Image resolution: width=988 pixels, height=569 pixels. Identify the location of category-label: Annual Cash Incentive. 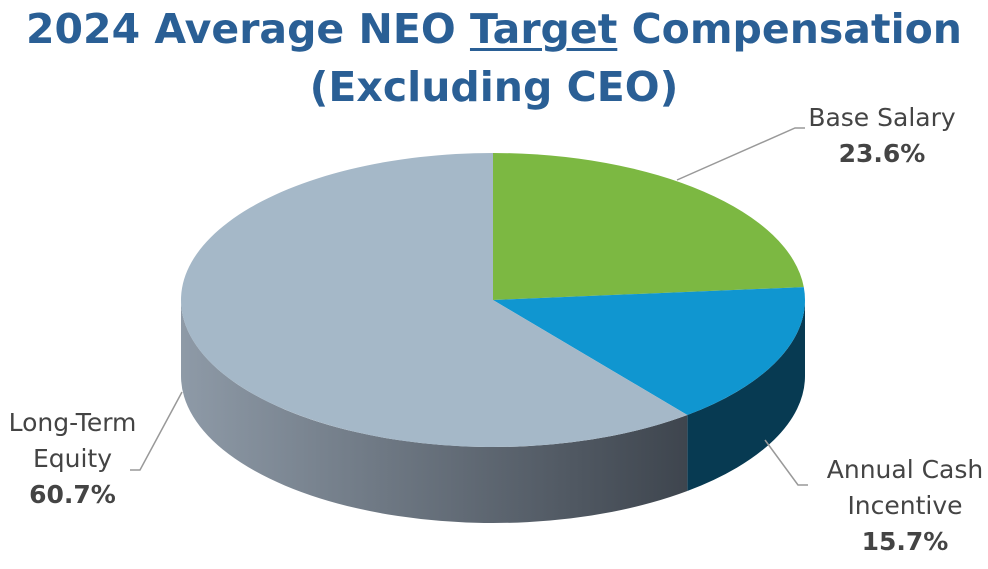
(905, 487).